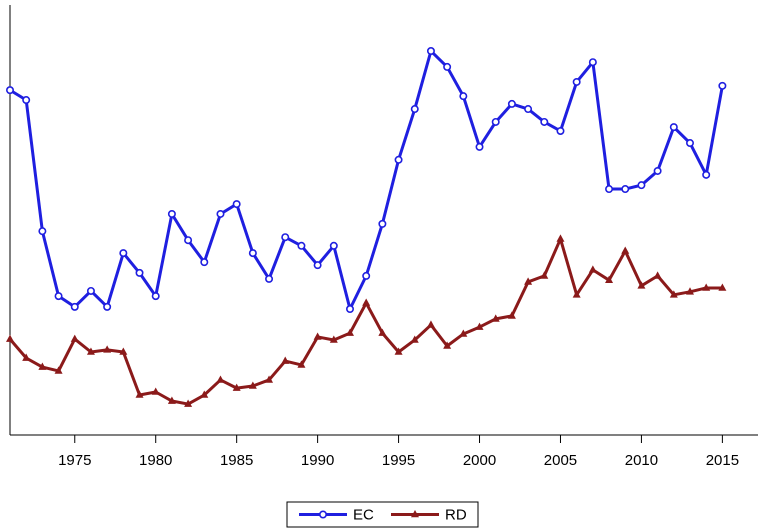  I want to click on x-tick-label: 2010, so click(641, 460).